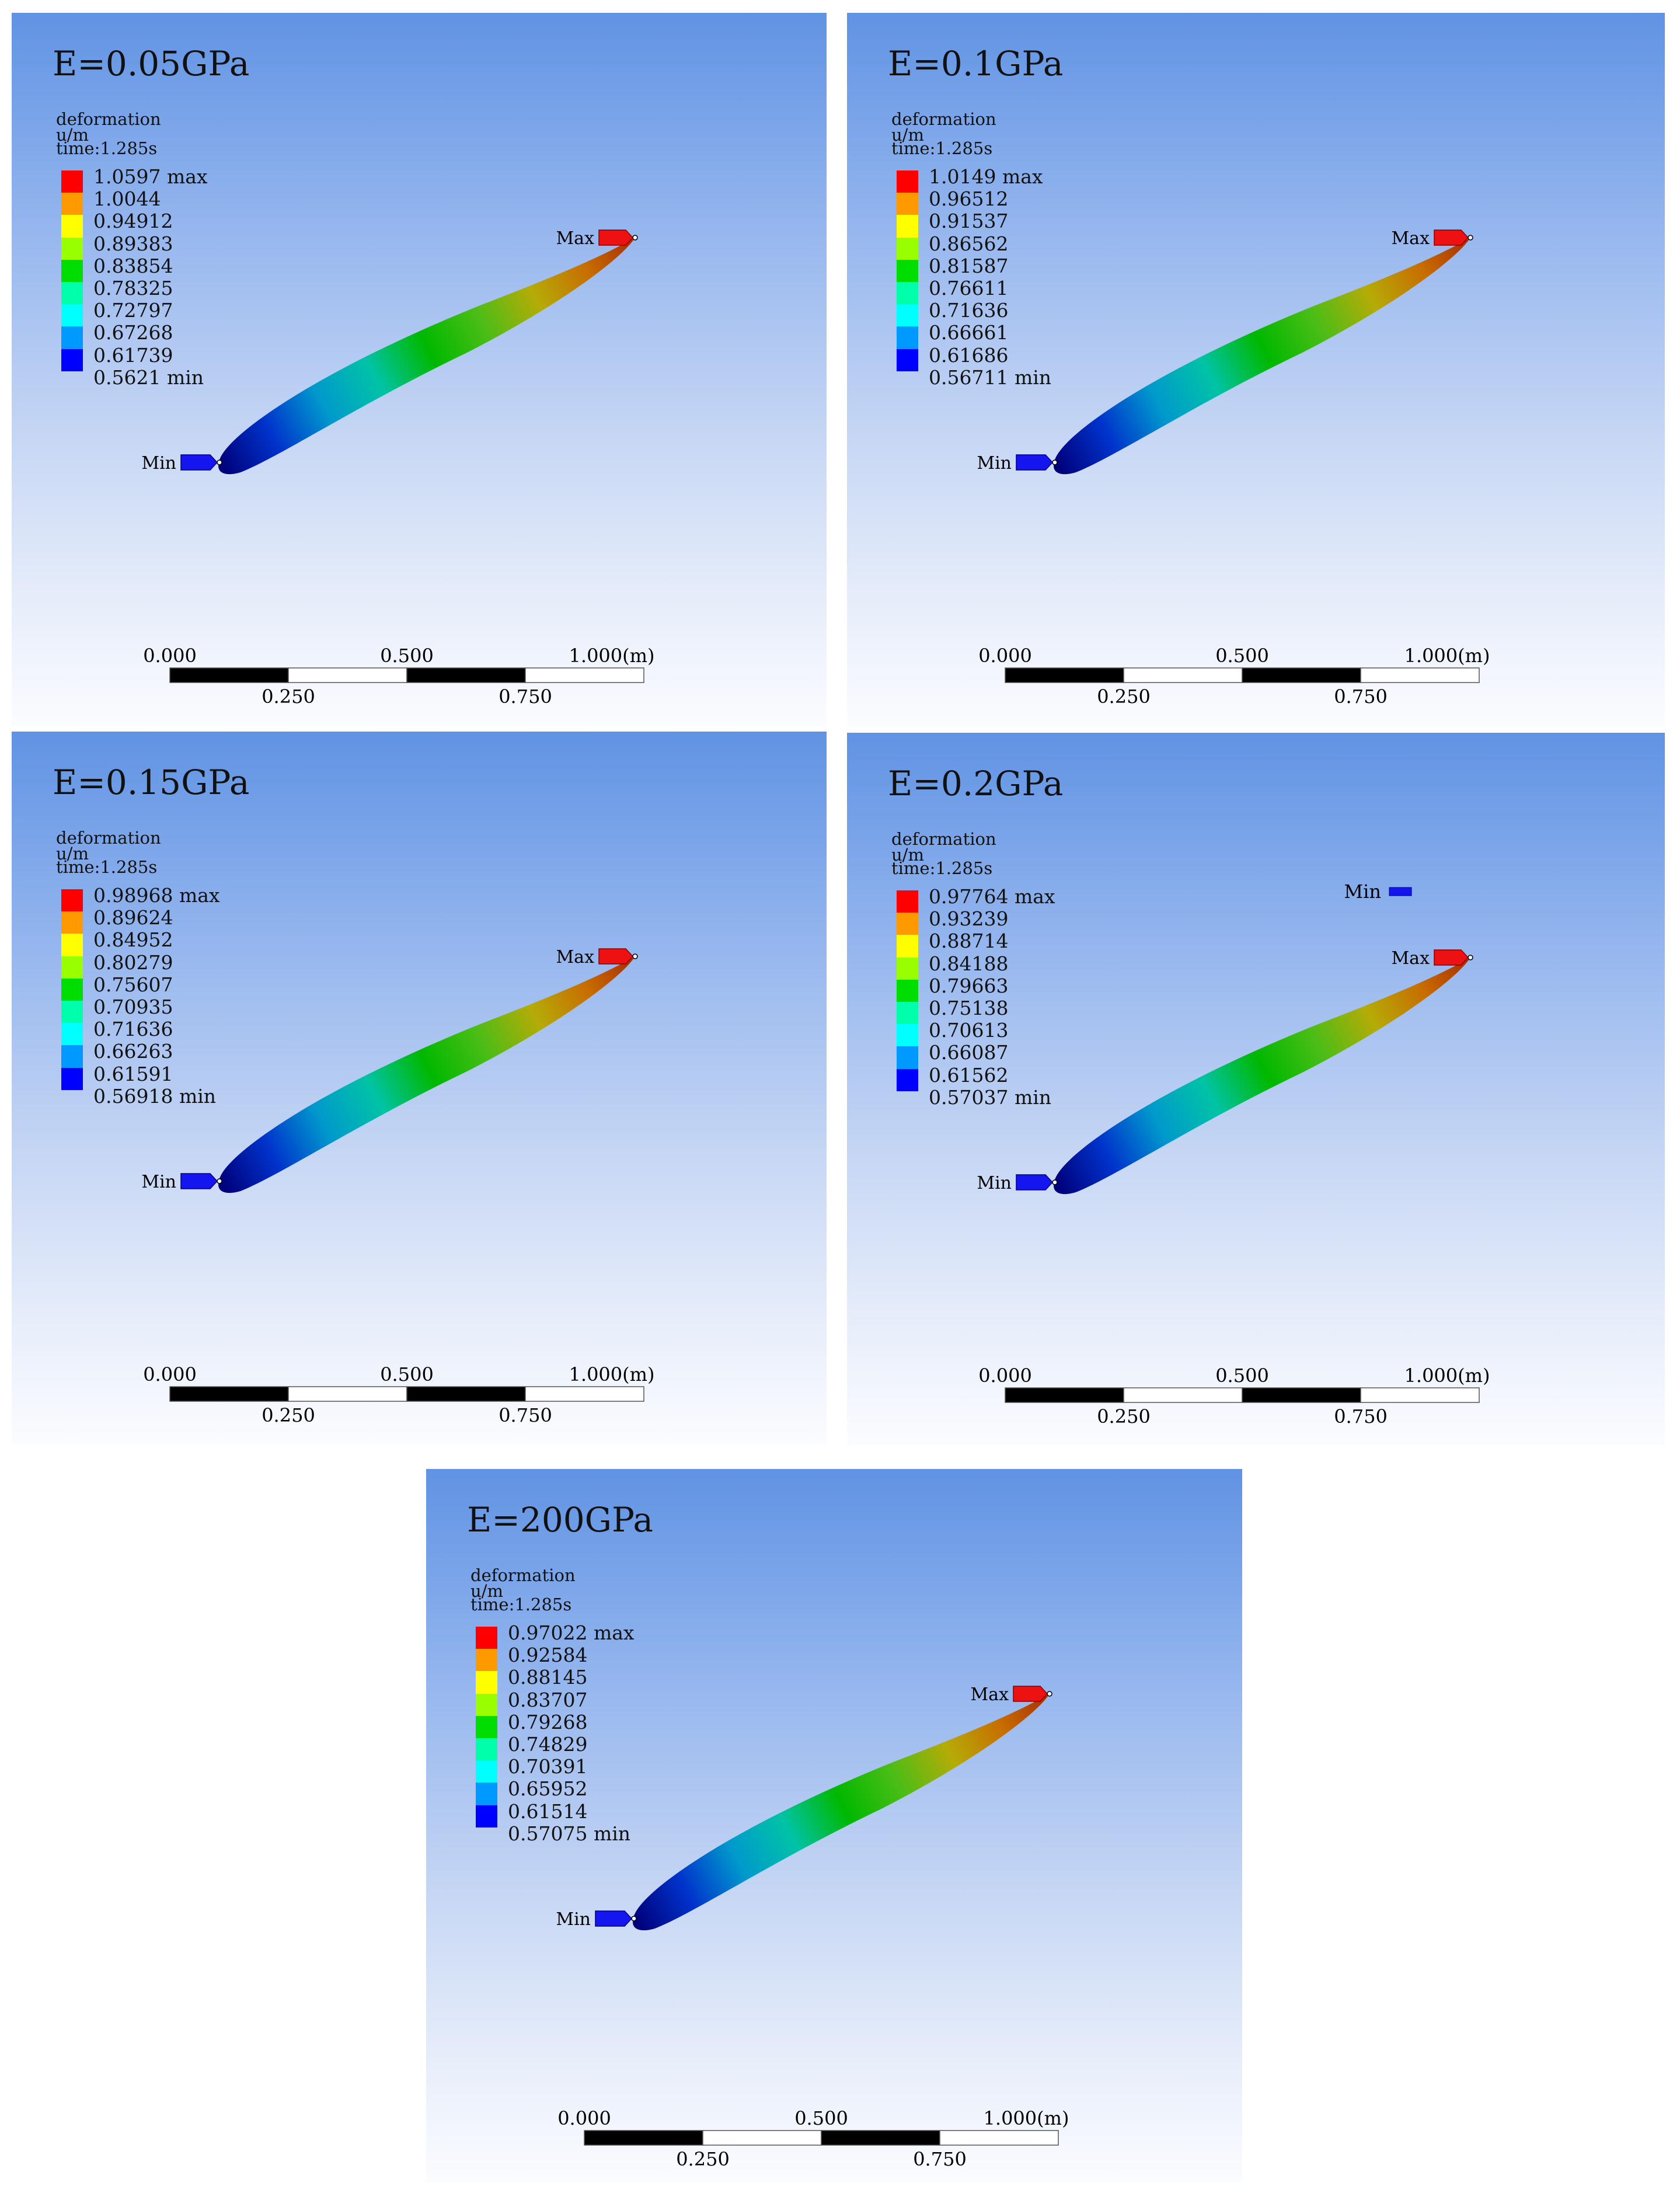 This screenshot has height=2200, width=1680. I want to click on min-probe-secondary: Min, so click(1378, 891).